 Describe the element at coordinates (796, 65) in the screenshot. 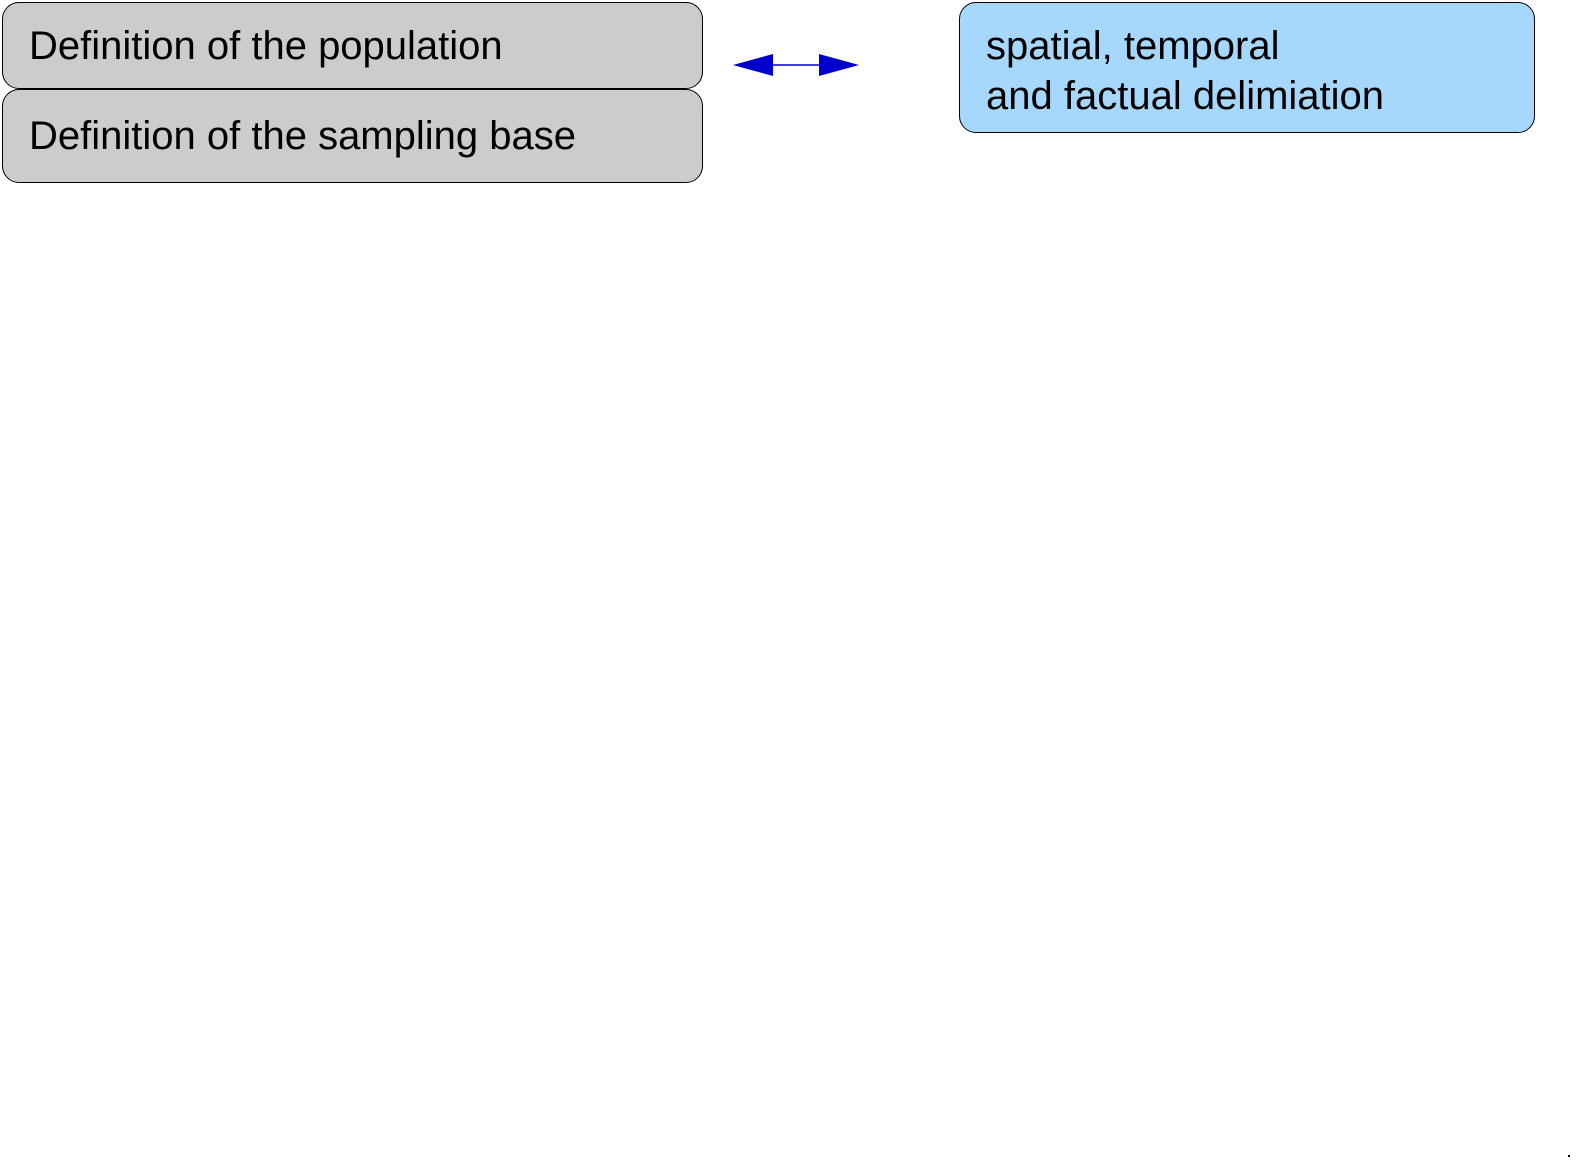

I see `double-headed-arrow-icon` at that location.